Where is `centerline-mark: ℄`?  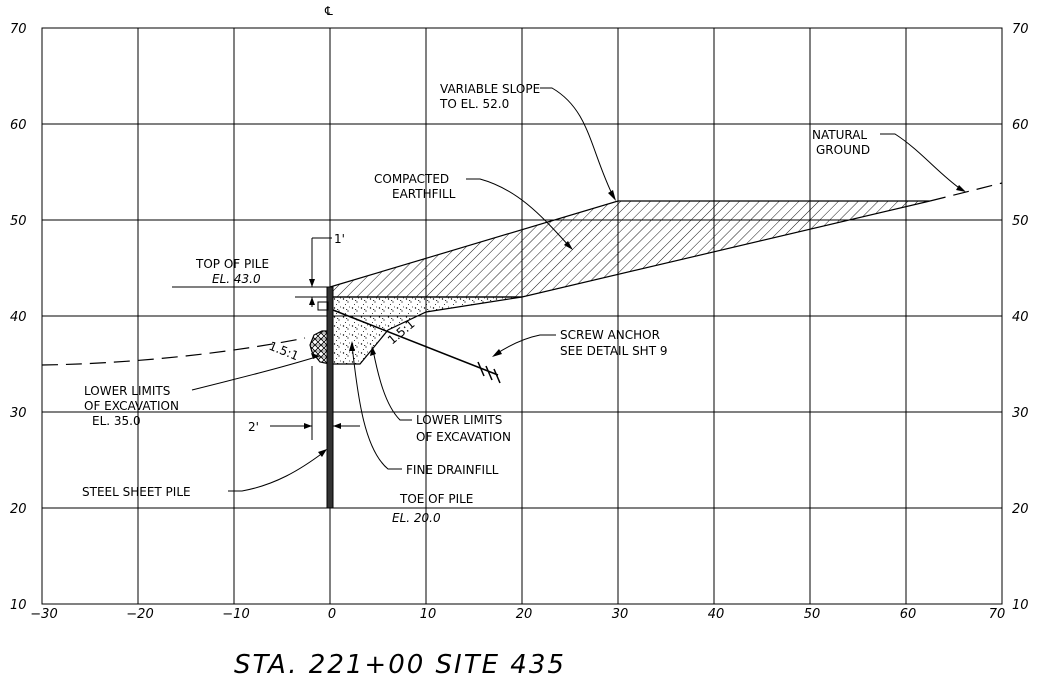 centerline-mark: ℄ is located at coordinates (328, 11).